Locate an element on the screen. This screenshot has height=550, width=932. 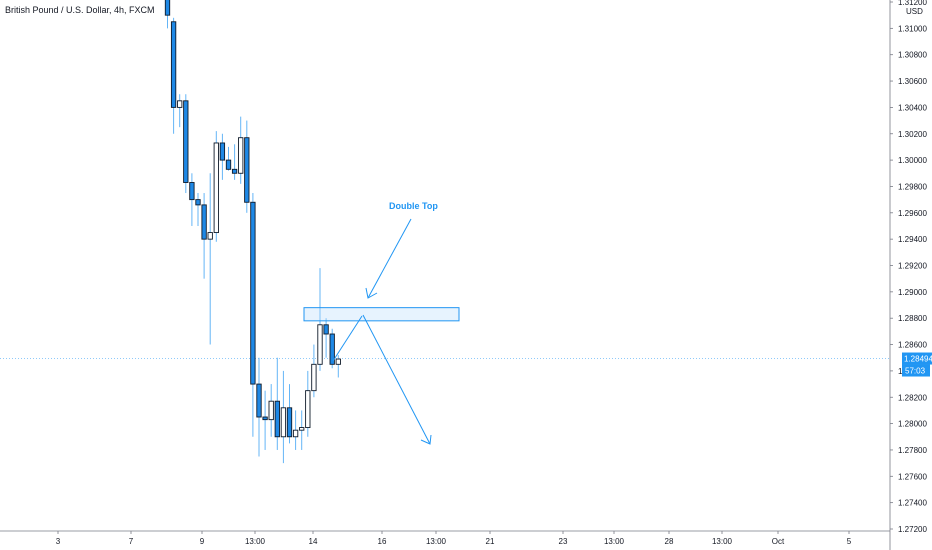
price-tick-label: 1.27600 is located at coordinates (912, 476).